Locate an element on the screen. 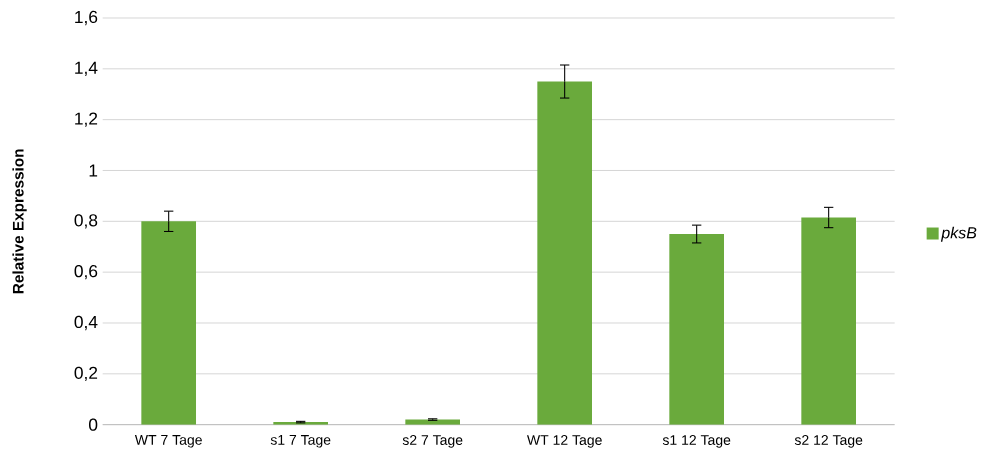 The image size is (1002, 466). x-tick-label: WT 12 Tage is located at coordinates (564, 441).